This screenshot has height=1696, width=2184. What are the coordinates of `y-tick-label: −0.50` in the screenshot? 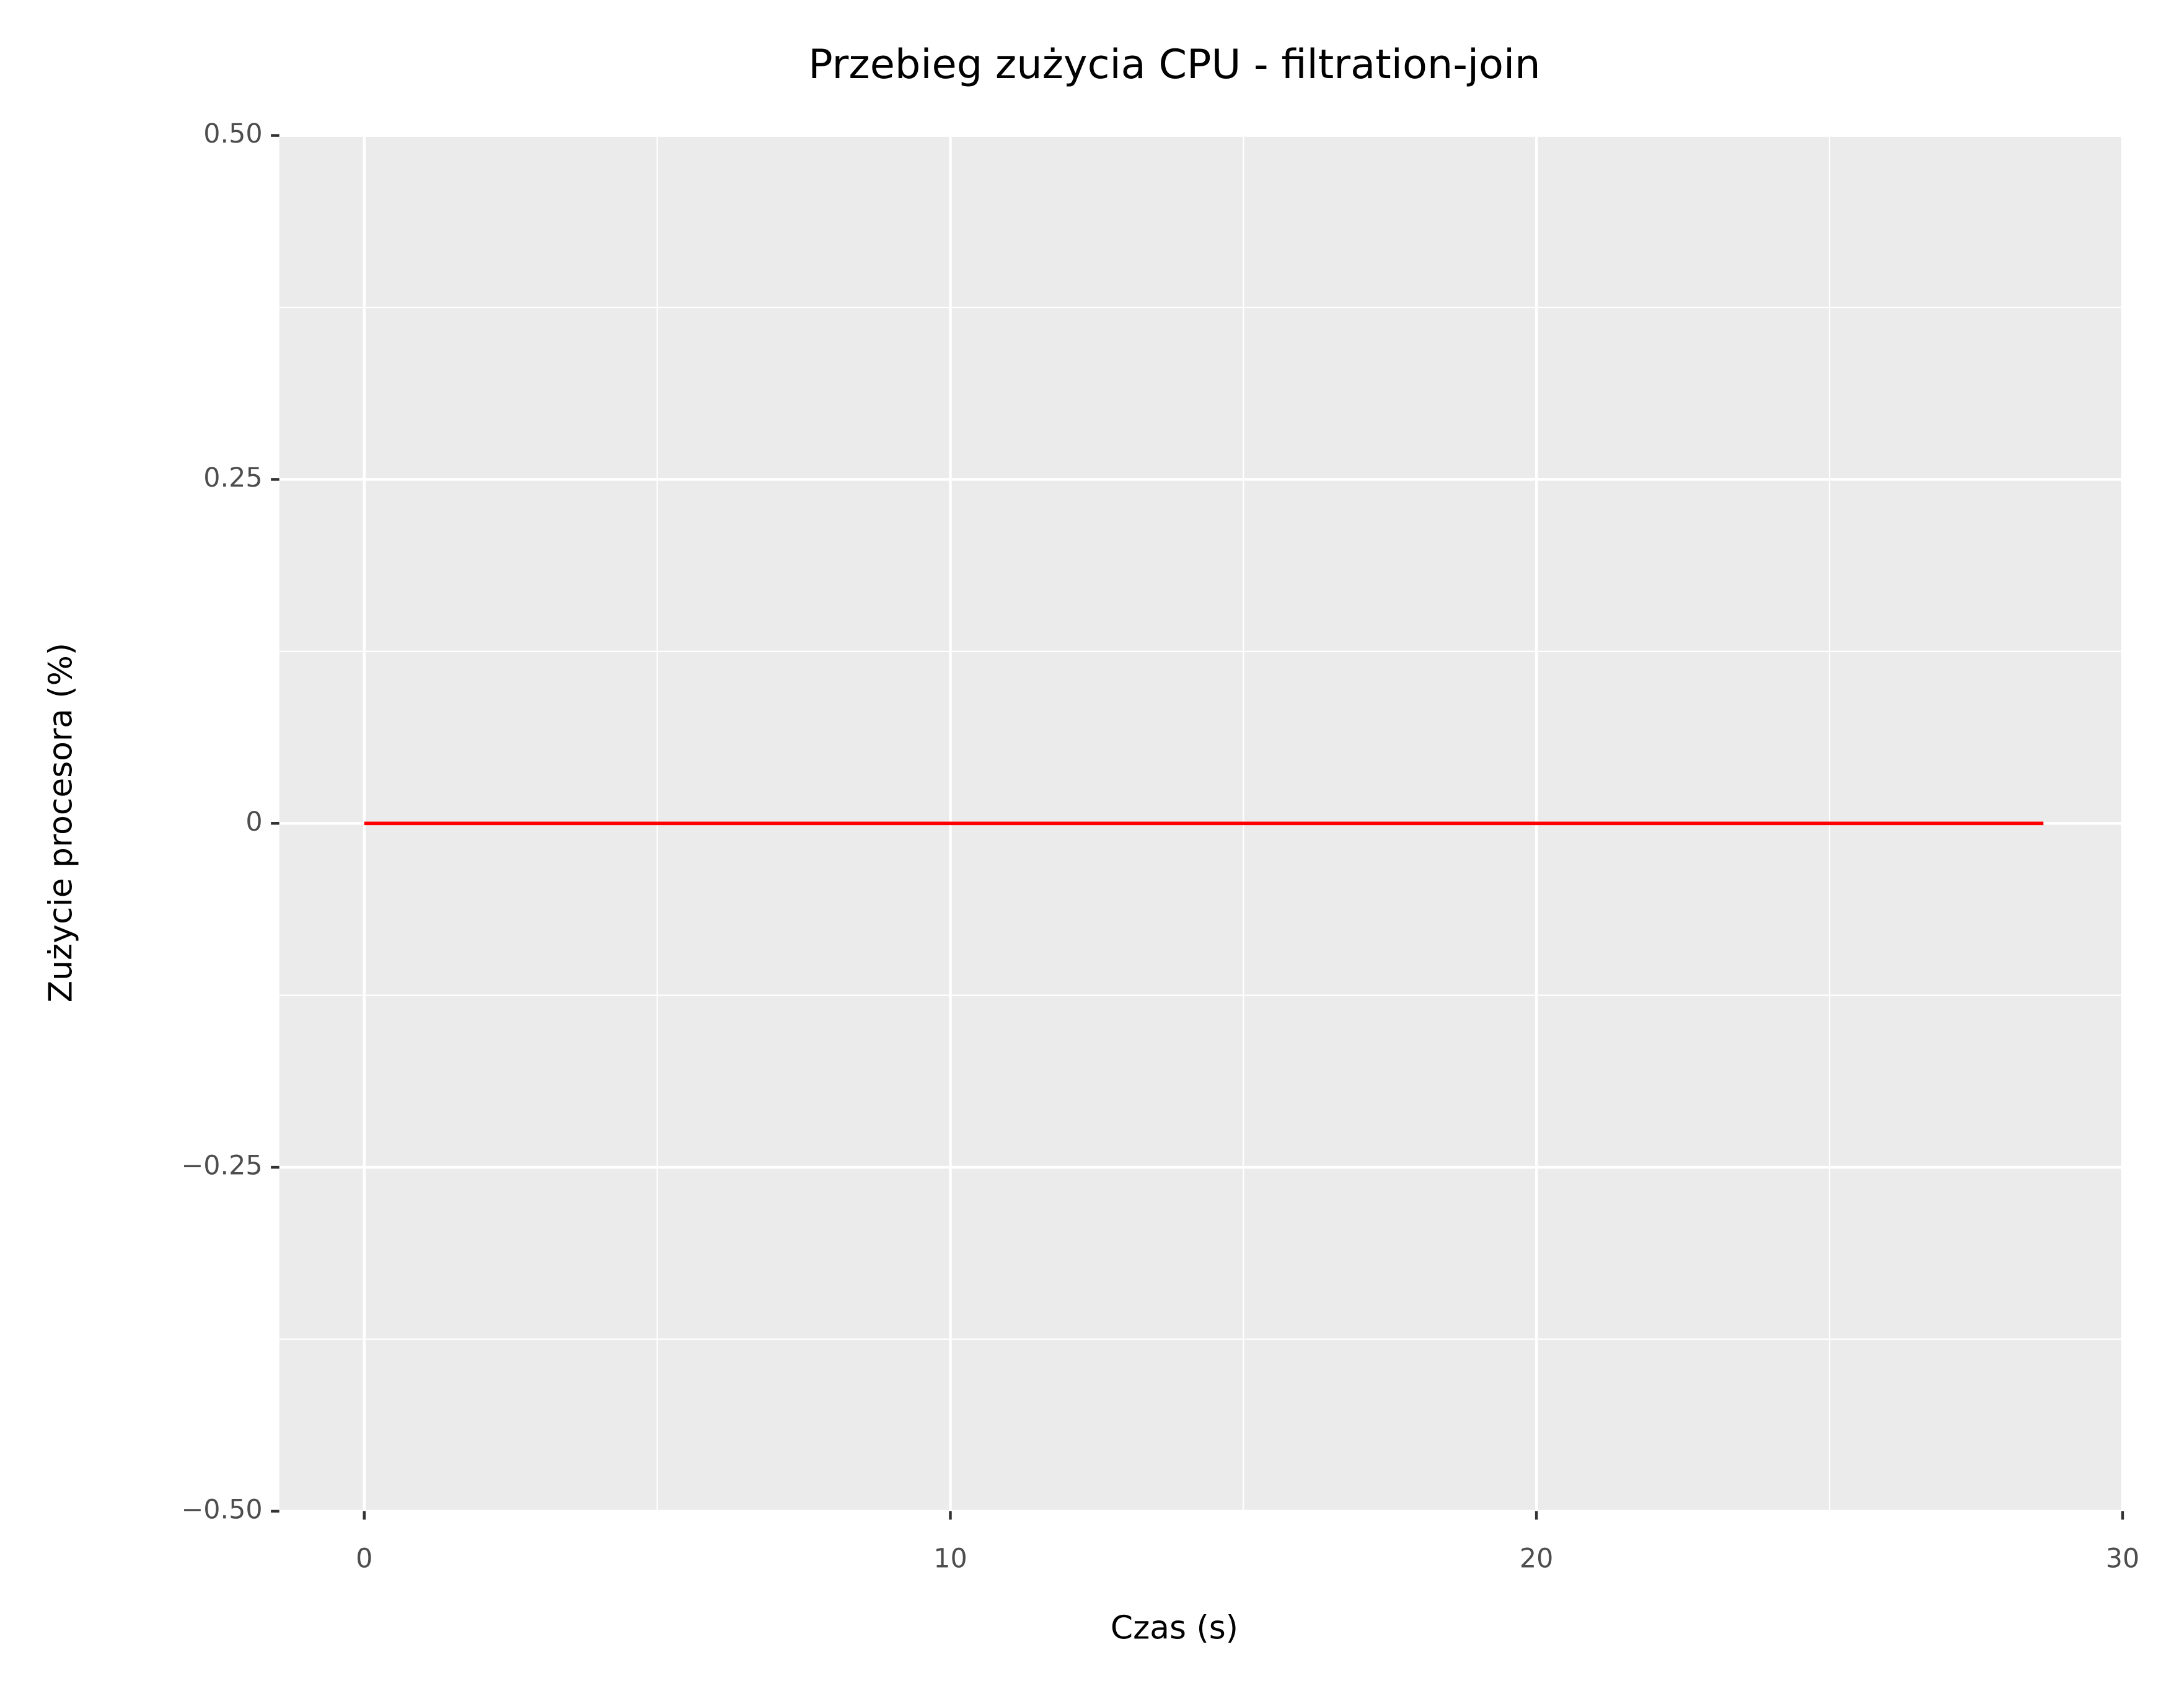 It's located at (222, 1509).